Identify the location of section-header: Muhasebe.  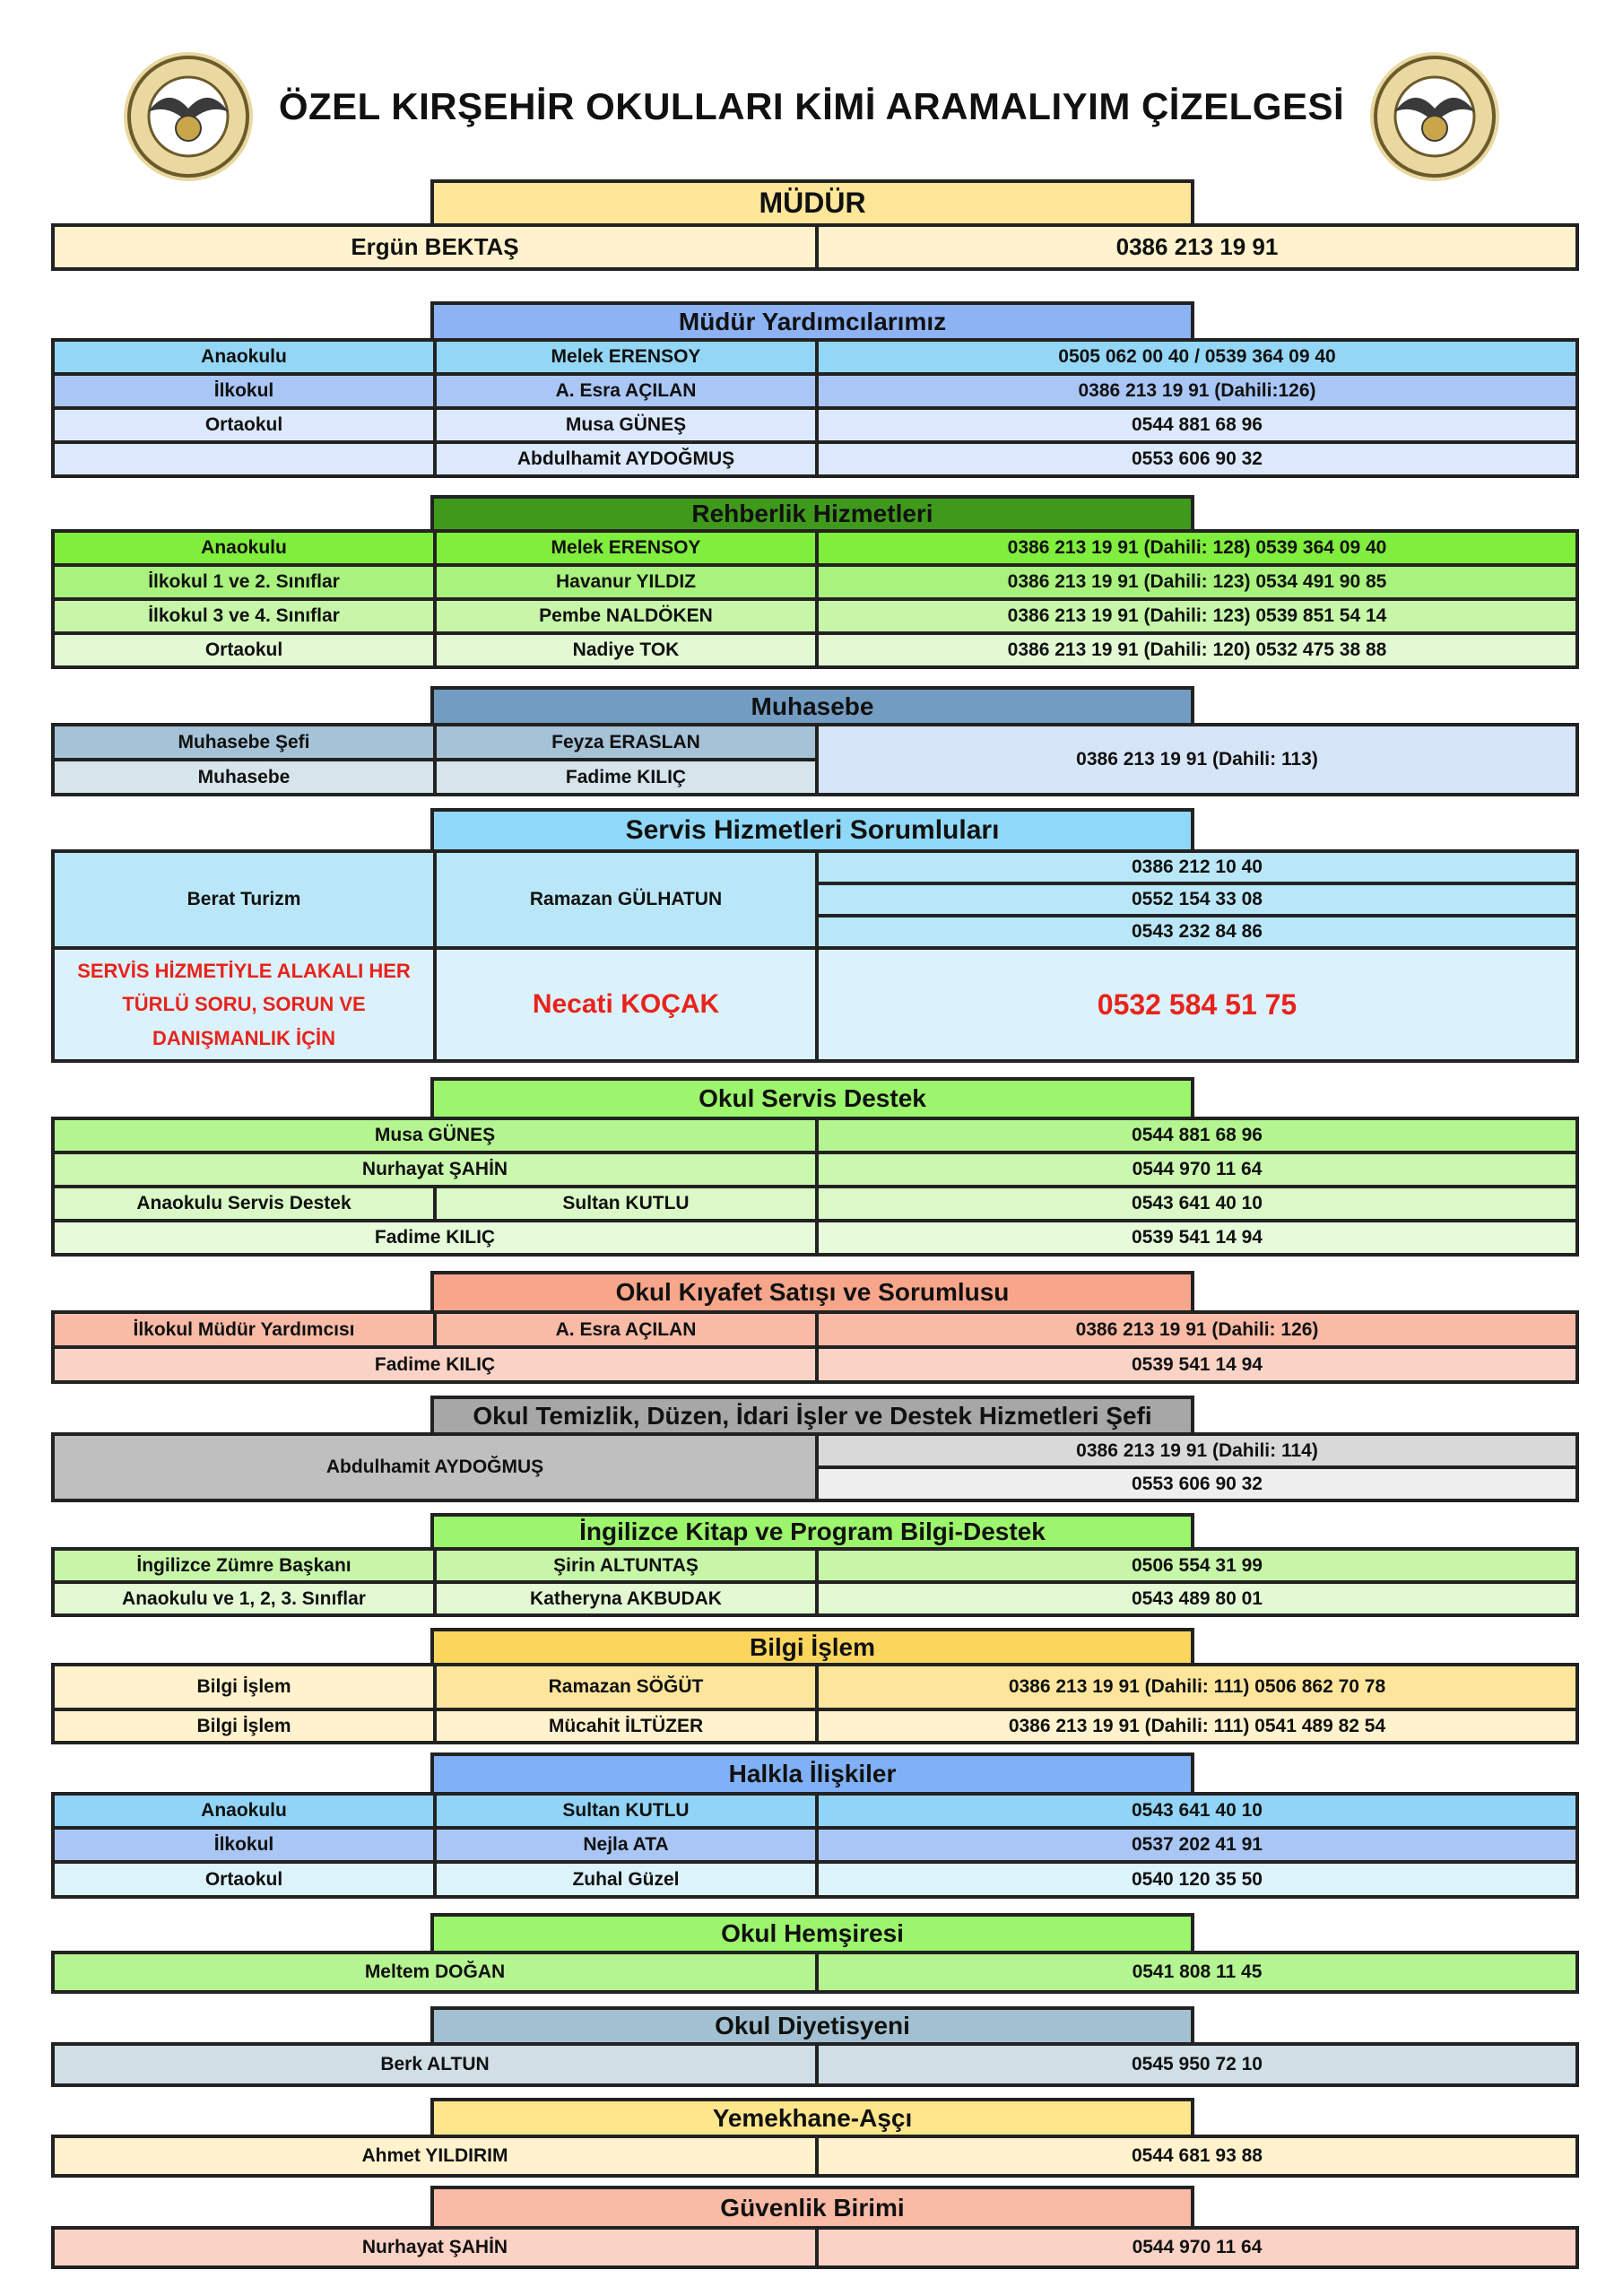
(812, 704).